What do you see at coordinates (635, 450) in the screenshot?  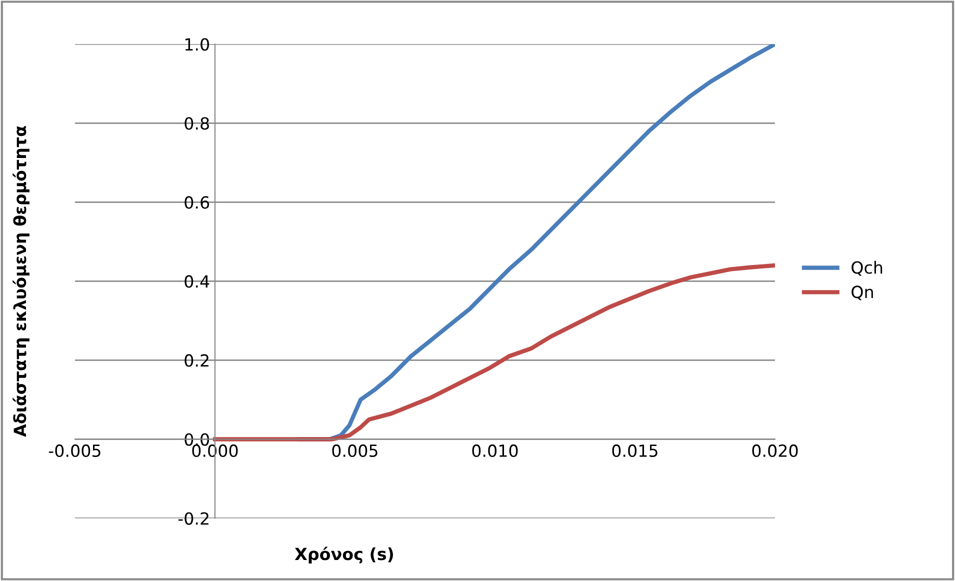 I see `x-tick-label: 0.015` at bounding box center [635, 450].